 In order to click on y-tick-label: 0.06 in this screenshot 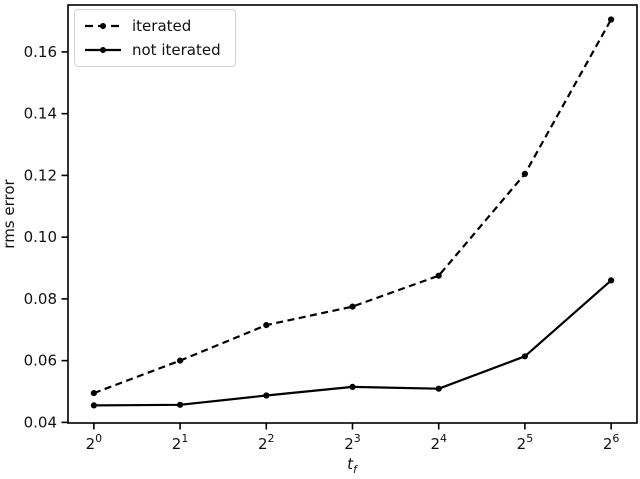, I will do `click(40, 361)`.